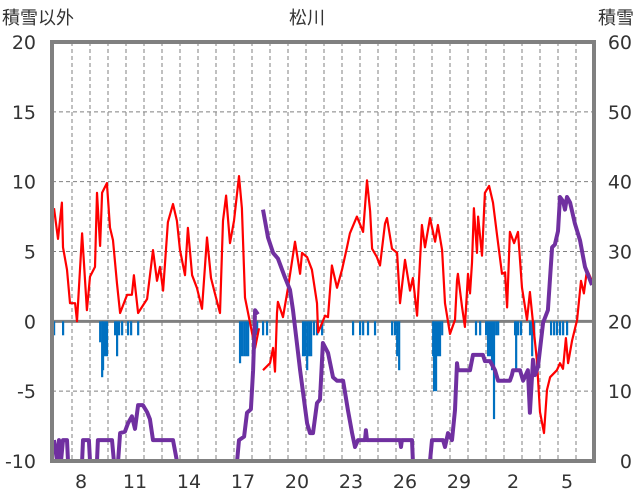 The image size is (636, 501). I want to click on y-tick-label: -10, so click(20, 462).